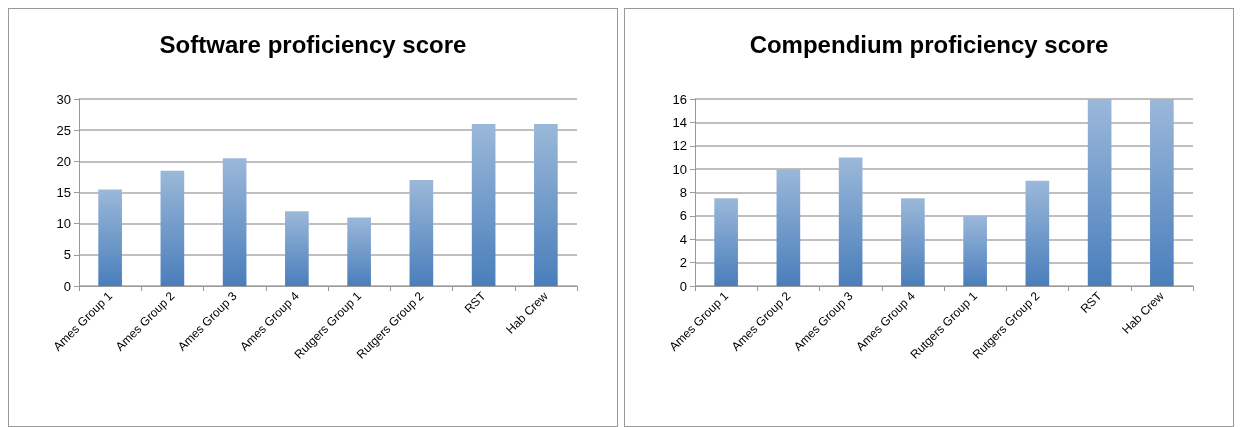 This screenshot has width=1242, height=427. What do you see at coordinates (679, 99) in the screenshot?
I see `y-tick-label: 16` at bounding box center [679, 99].